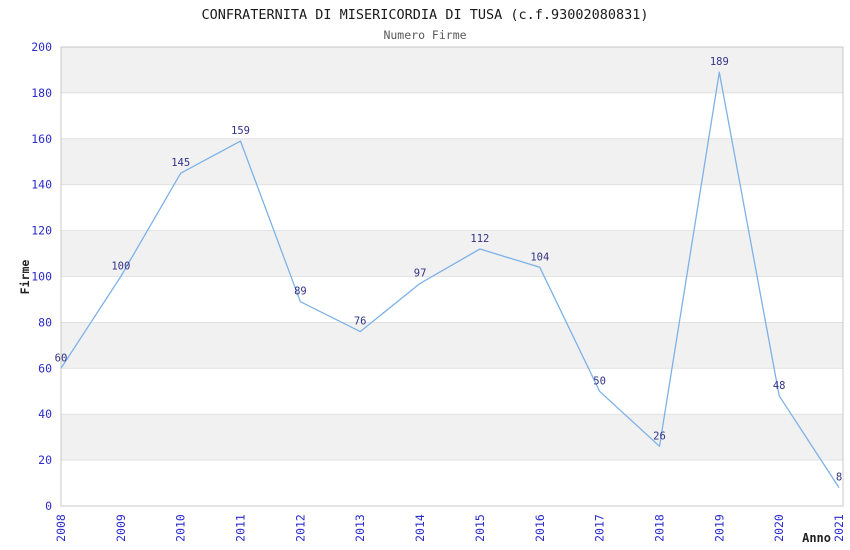 The height and width of the screenshot is (550, 850). I want to click on y-tick-label: 100, so click(41, 277).